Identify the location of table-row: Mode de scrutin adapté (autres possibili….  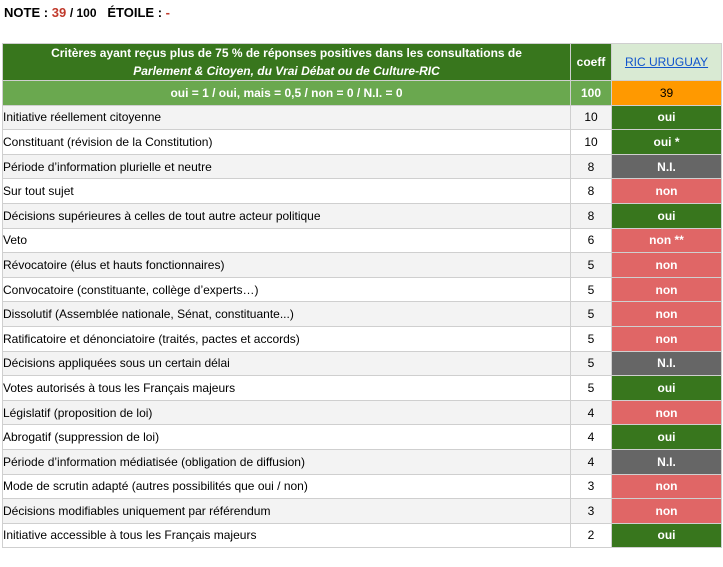
(362, 486).